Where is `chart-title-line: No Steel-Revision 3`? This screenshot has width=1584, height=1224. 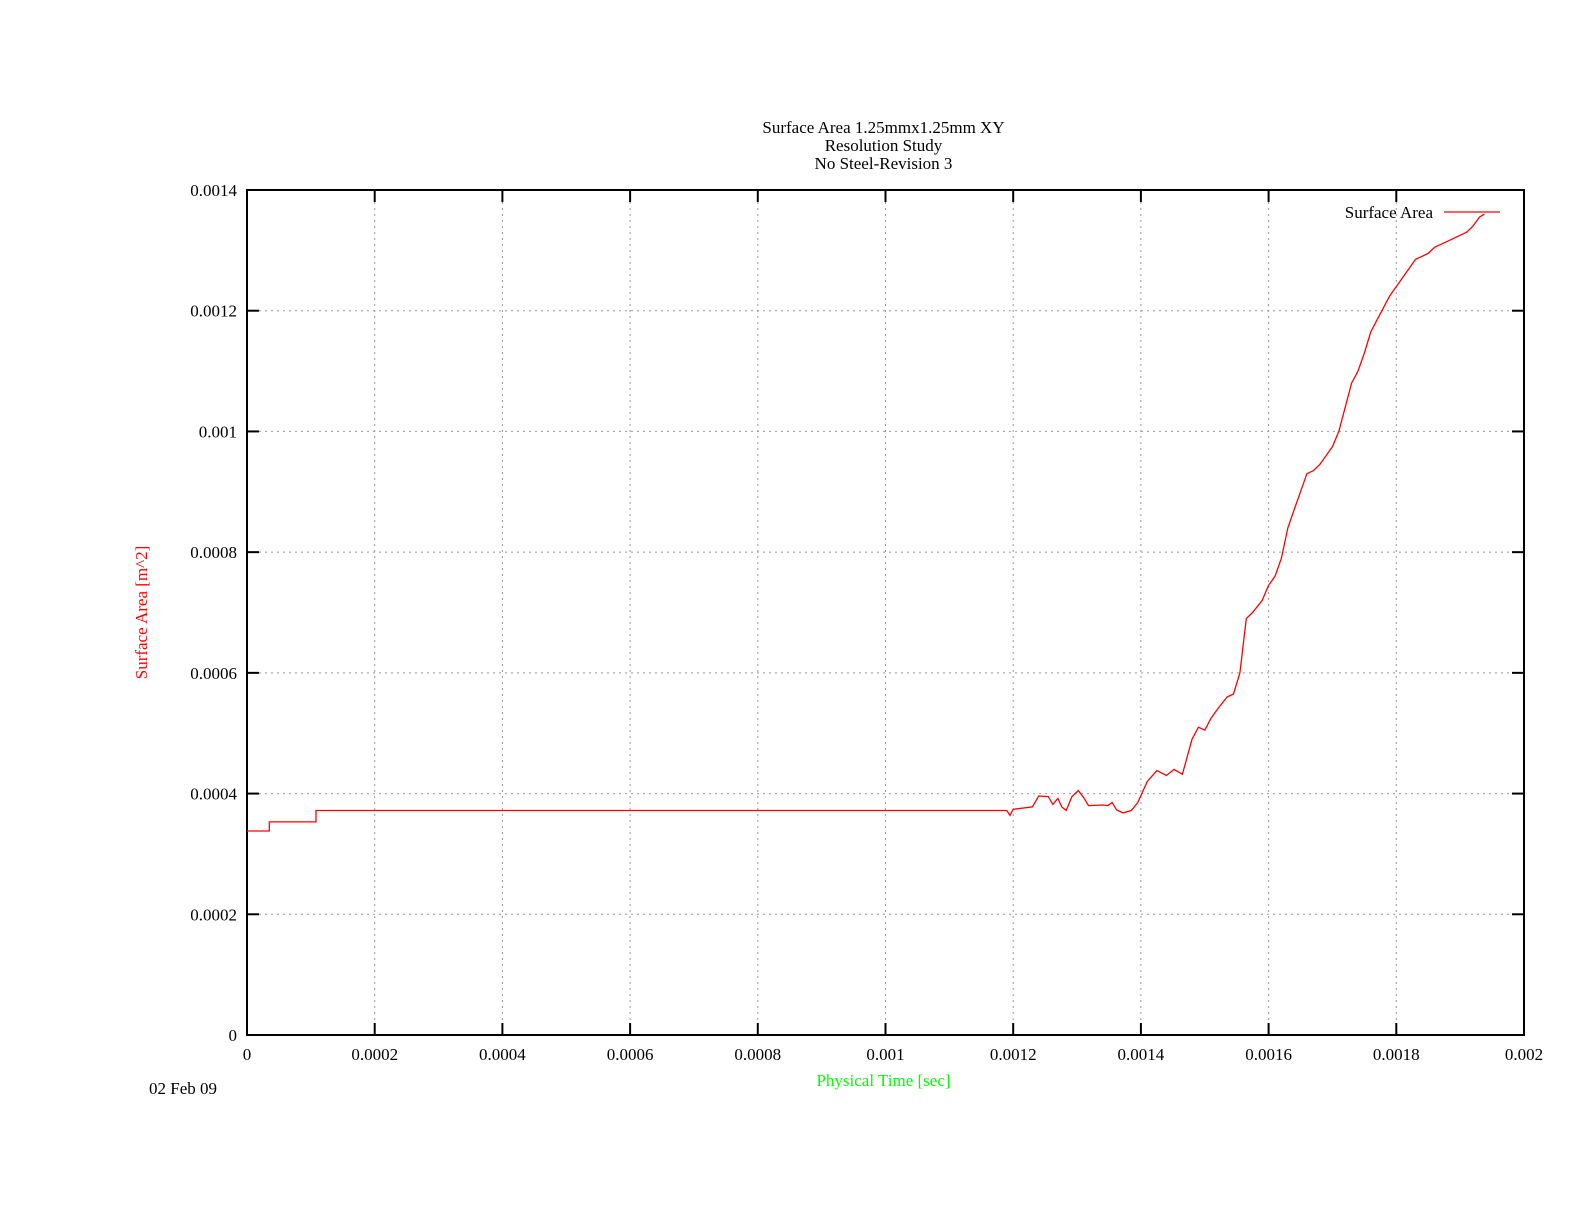
chart-title-line: No Steel-Revision 3 is located at coordinates (884, 163).